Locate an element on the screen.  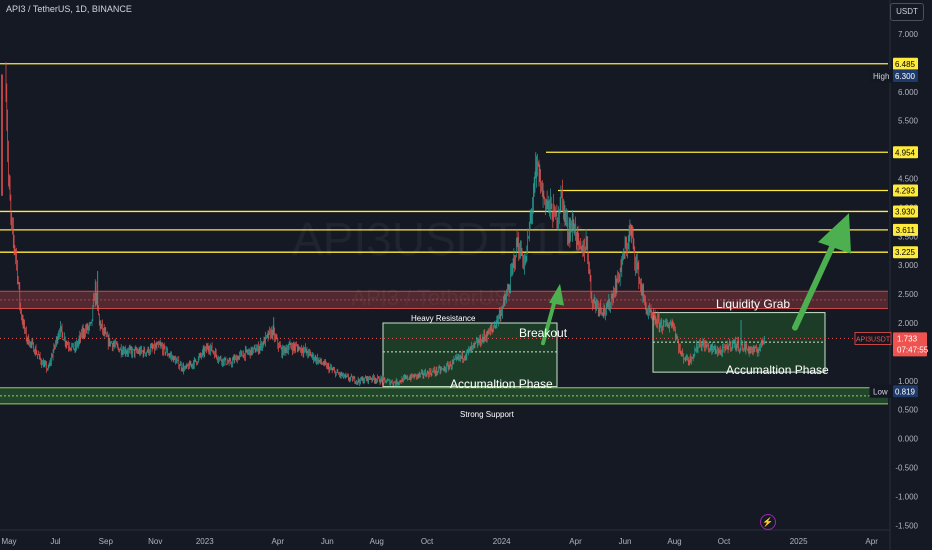
y-tick-label: -1.500 is located at coordinates (906, 525).